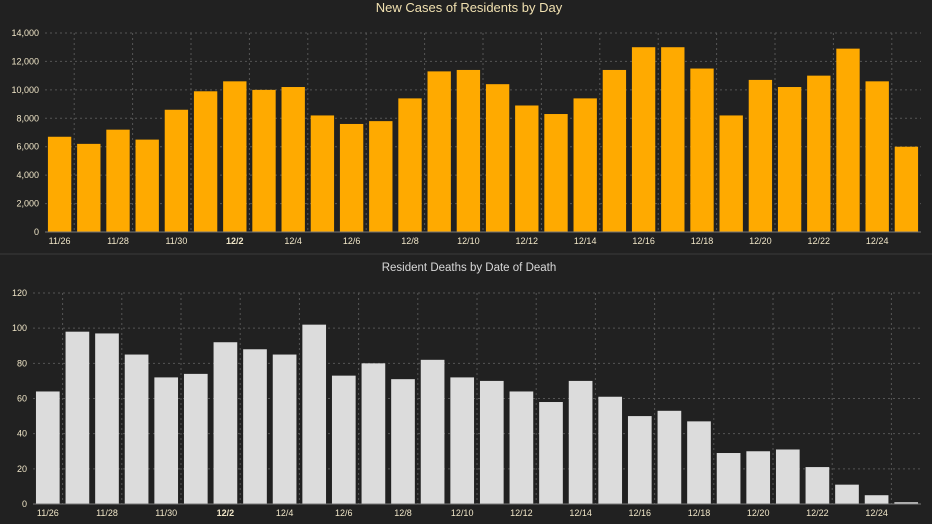  What do you see at coordinates (27, 175) in the screenshot?
I see `cases-y-tick-label: 4,000` at bounding box center [27, 175].